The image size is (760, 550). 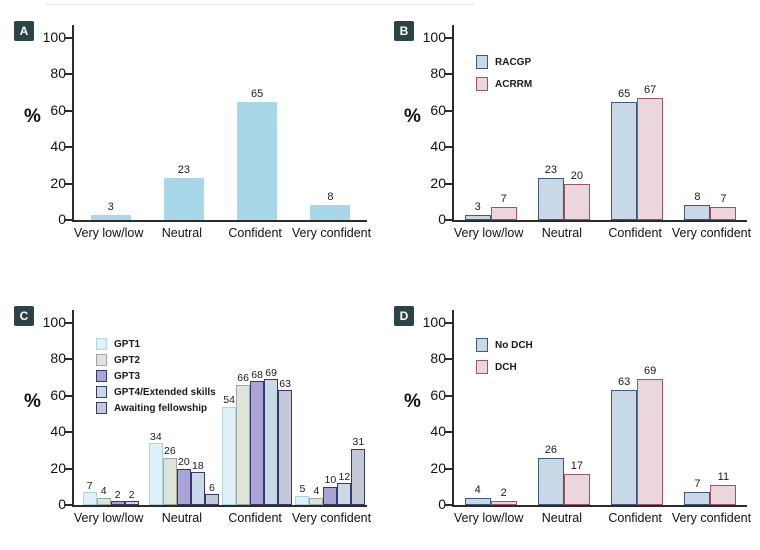 I want to click on y-axis-title: %, so click(x=412, y=401).